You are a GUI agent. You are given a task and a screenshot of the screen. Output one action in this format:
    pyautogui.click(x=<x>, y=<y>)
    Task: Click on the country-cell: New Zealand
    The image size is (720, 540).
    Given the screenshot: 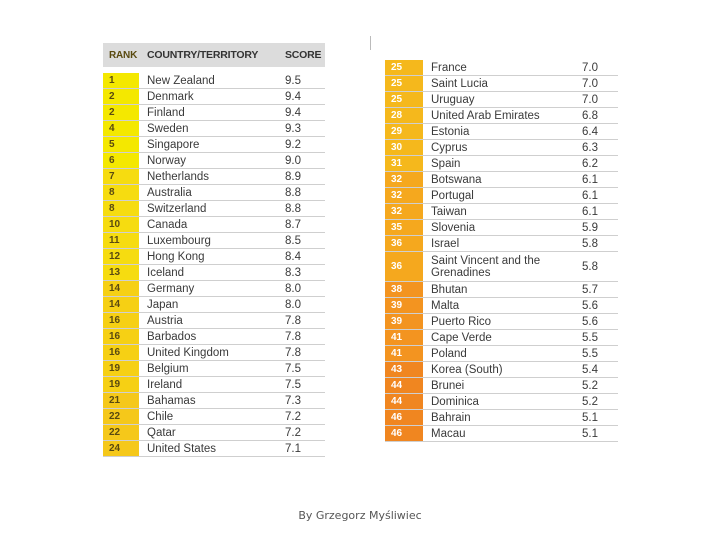 What is the action you would take?
    pyautogui.click(x=181, y=80)
    